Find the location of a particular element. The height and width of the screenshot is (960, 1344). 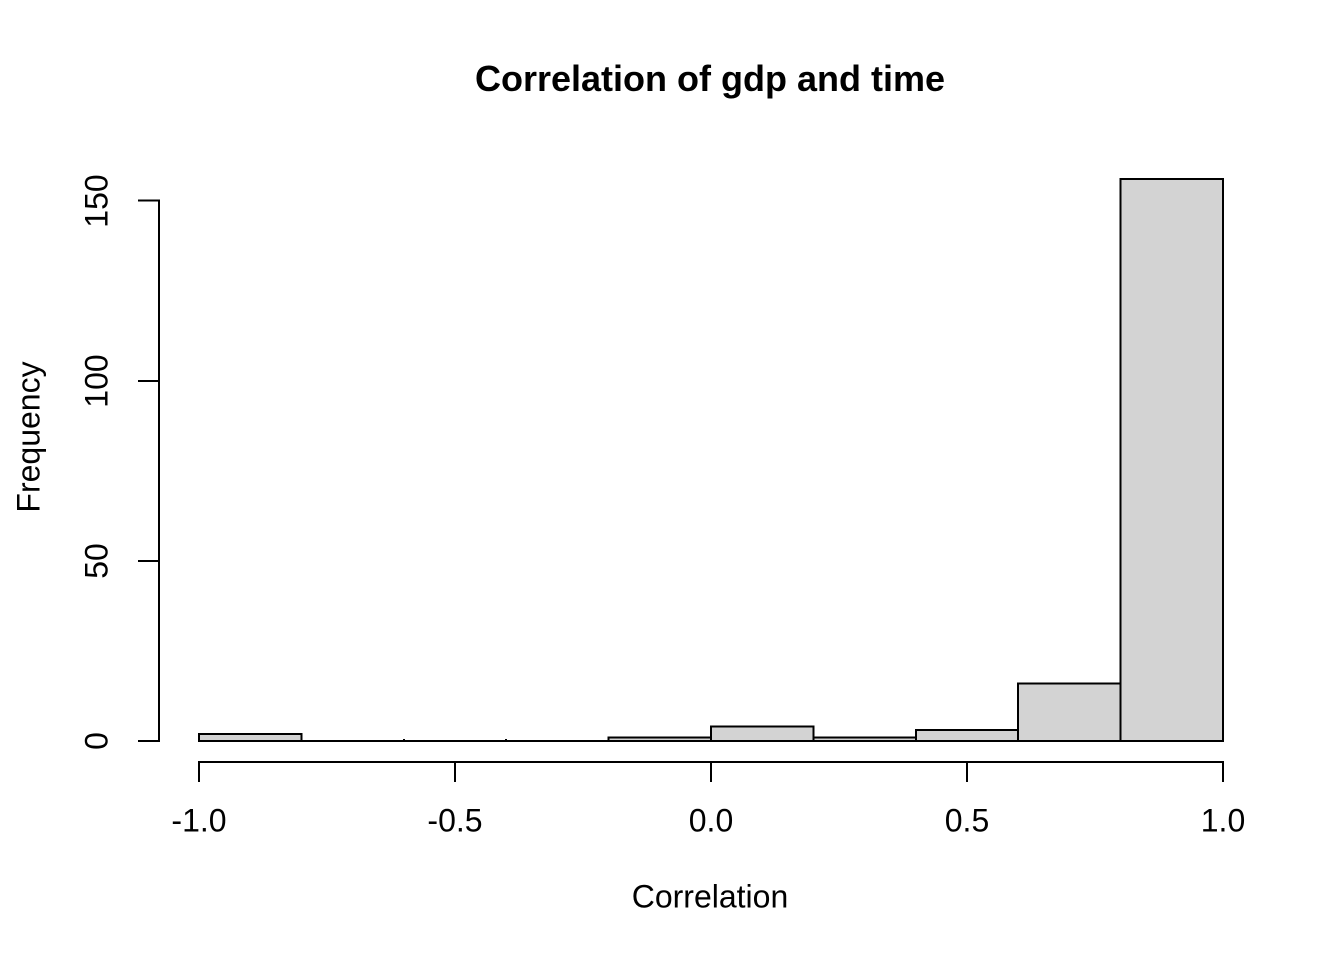

y-tick-label: 50 is located at coordinates (96, 561).